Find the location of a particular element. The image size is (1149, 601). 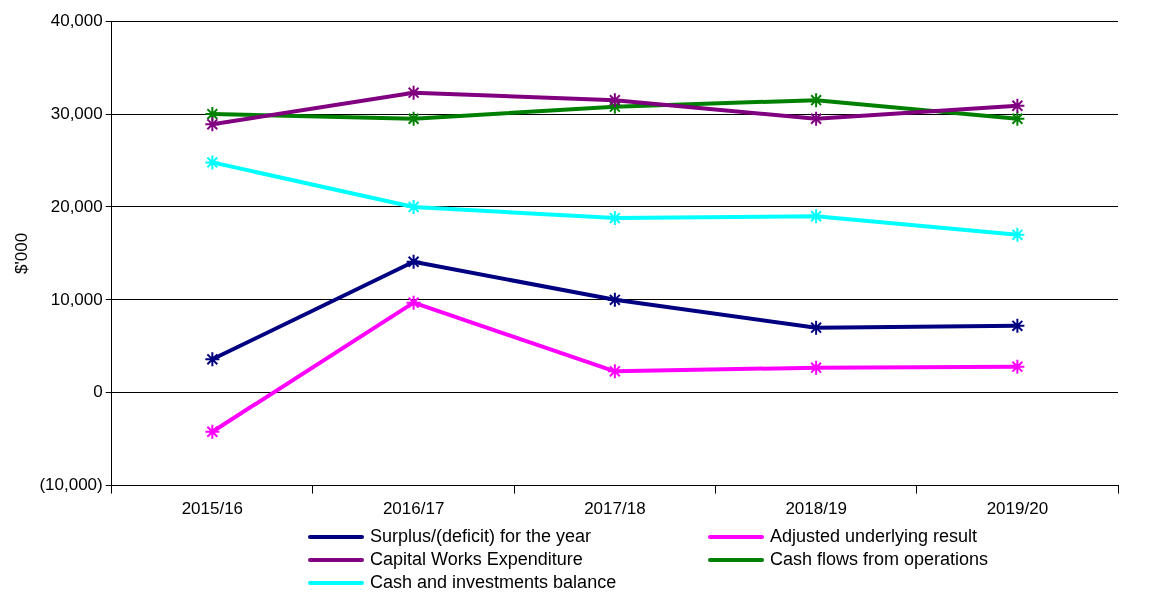

x-tick-label: 2015/16 is located at coordinates (212, 509).